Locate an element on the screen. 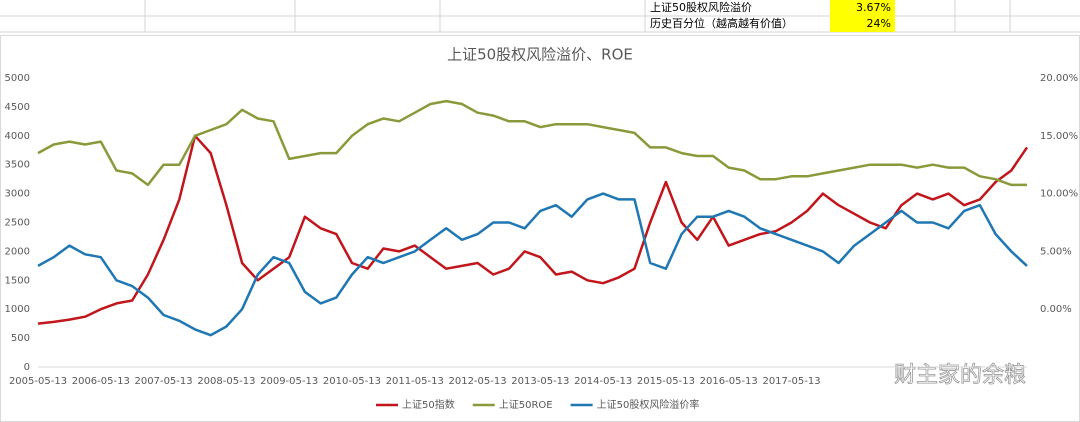 Image resolution: width=1080 pixels, height=422 pixels. cell-label: 上证50股权风险溢价 is located at coordinates (701, 7).